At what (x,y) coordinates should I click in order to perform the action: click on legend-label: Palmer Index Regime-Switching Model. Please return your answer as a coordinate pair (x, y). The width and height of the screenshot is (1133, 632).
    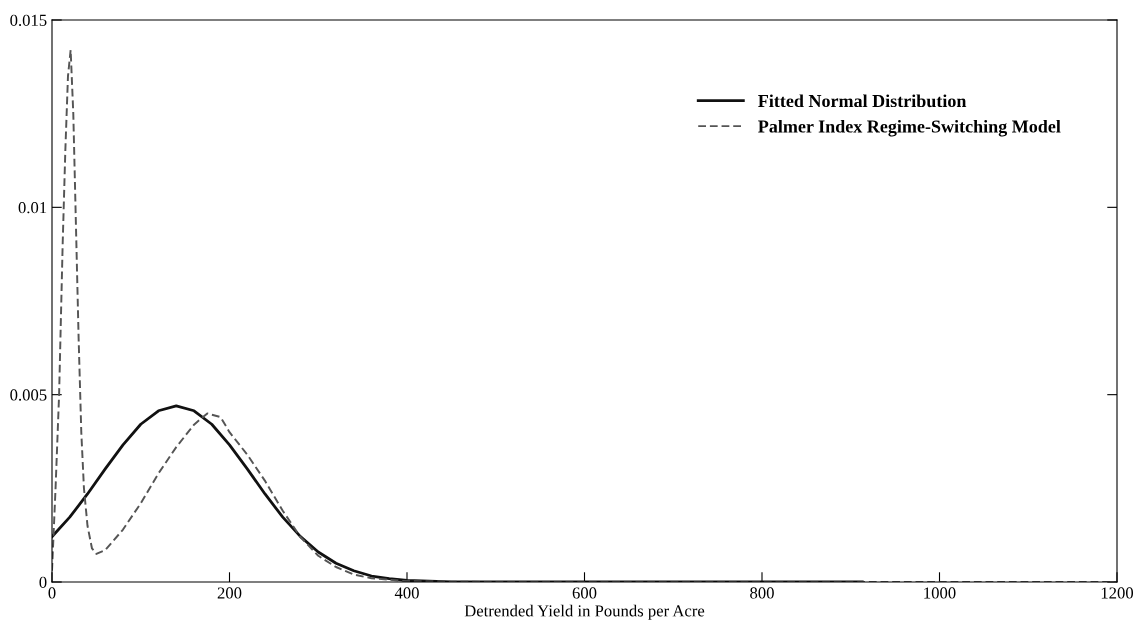
    Looking at the image, I should click on (909, 128).